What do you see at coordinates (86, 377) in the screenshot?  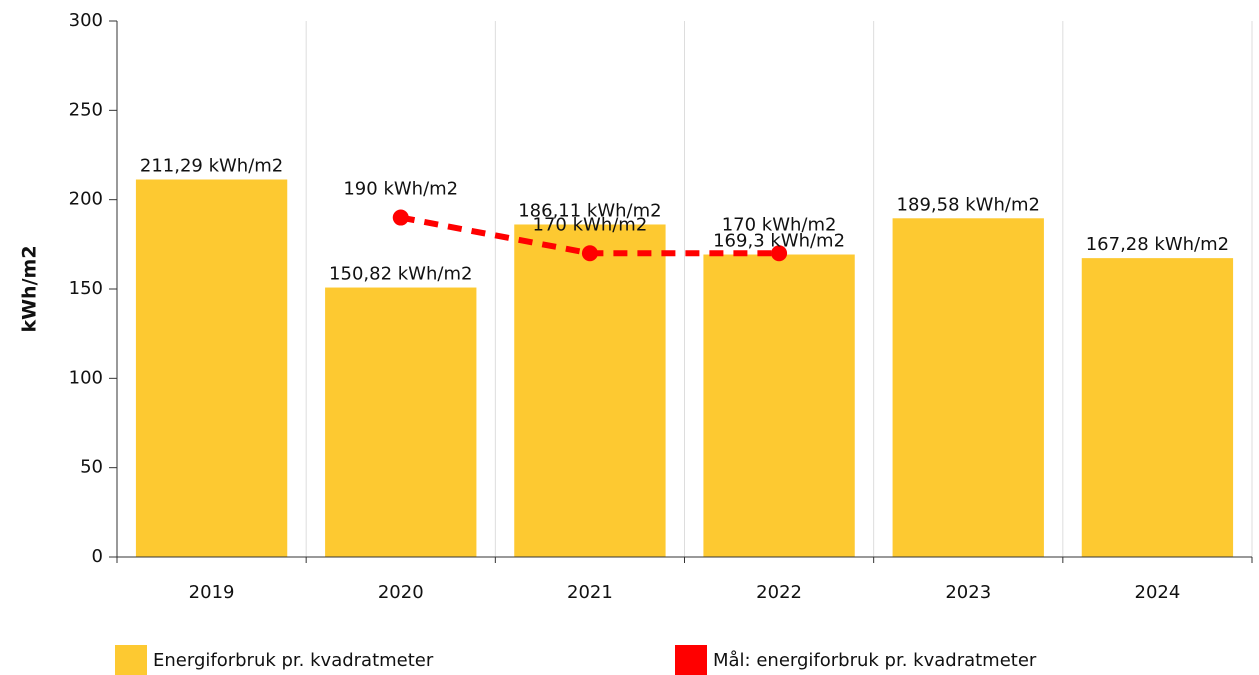 I see `y-tick-label: 100` at bounding box center [86, 377].